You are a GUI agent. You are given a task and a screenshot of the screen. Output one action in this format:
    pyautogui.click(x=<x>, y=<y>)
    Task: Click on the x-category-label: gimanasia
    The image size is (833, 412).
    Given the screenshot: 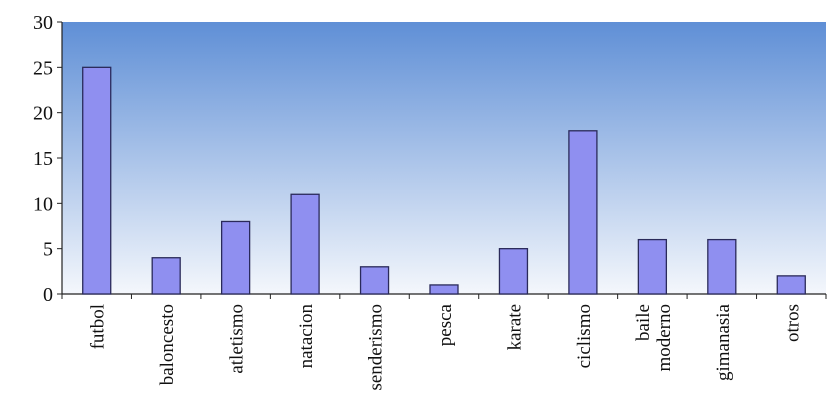 What is the action you would take?
    pyautogui.click(x=723, y=342)
    